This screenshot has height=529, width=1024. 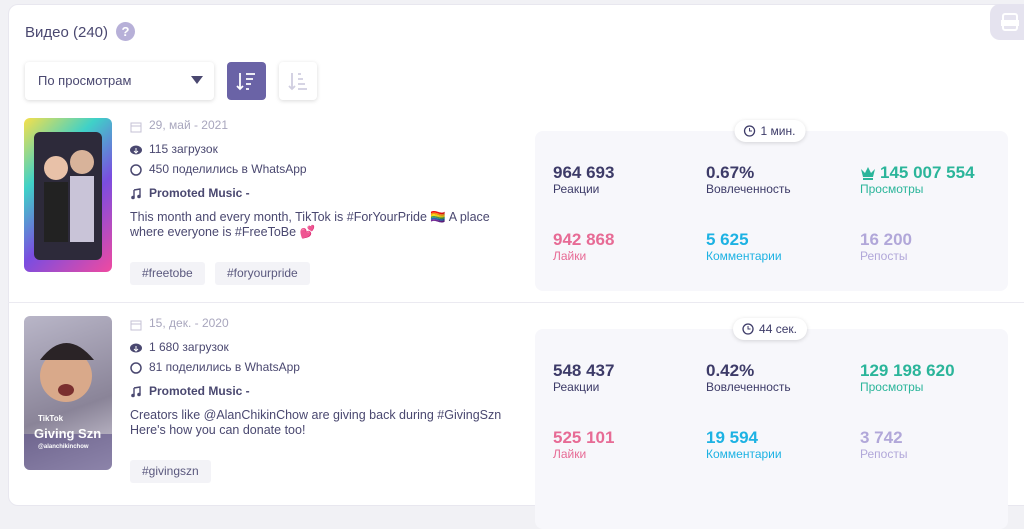 I want to click on sort-asc-icon, so click(x=297, y=82).